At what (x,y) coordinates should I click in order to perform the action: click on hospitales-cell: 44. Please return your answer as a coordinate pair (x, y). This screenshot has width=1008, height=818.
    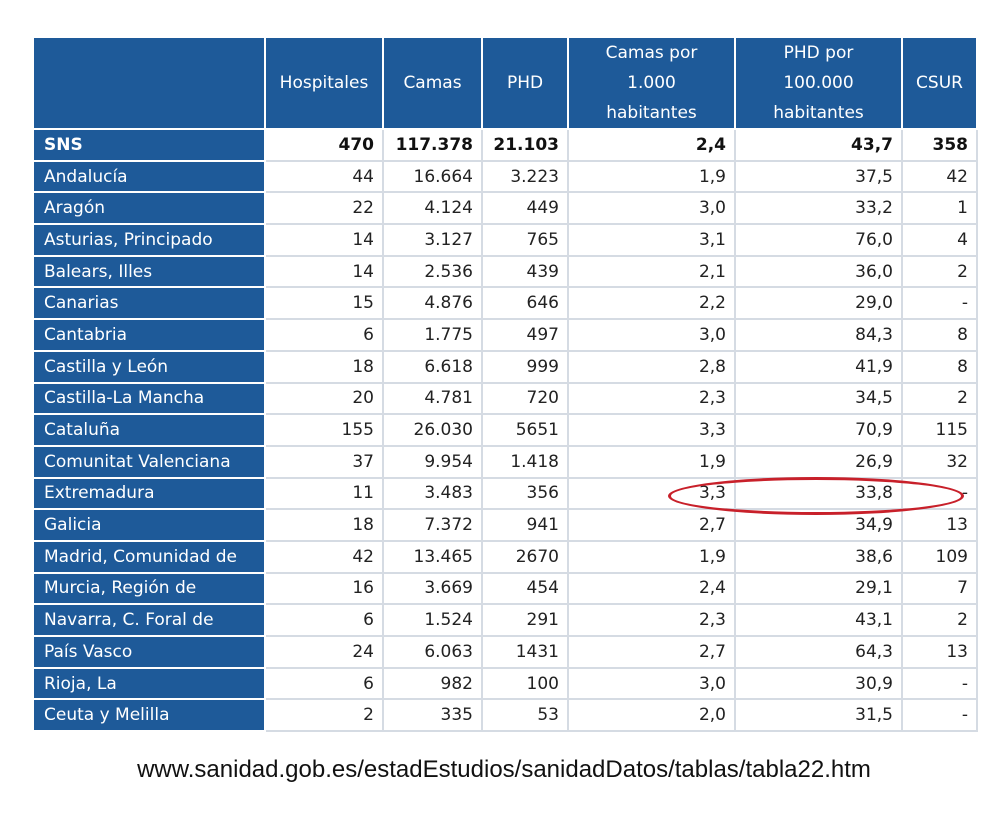
    Looking at the image, I should click on (324, 176).